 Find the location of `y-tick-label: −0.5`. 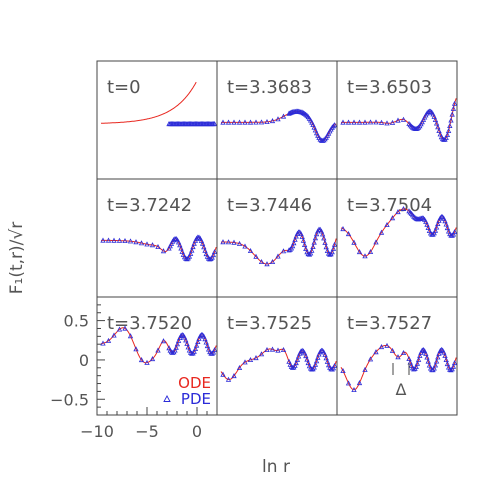

y-tick-label: −0.5 is located at coordinates (69, 399).